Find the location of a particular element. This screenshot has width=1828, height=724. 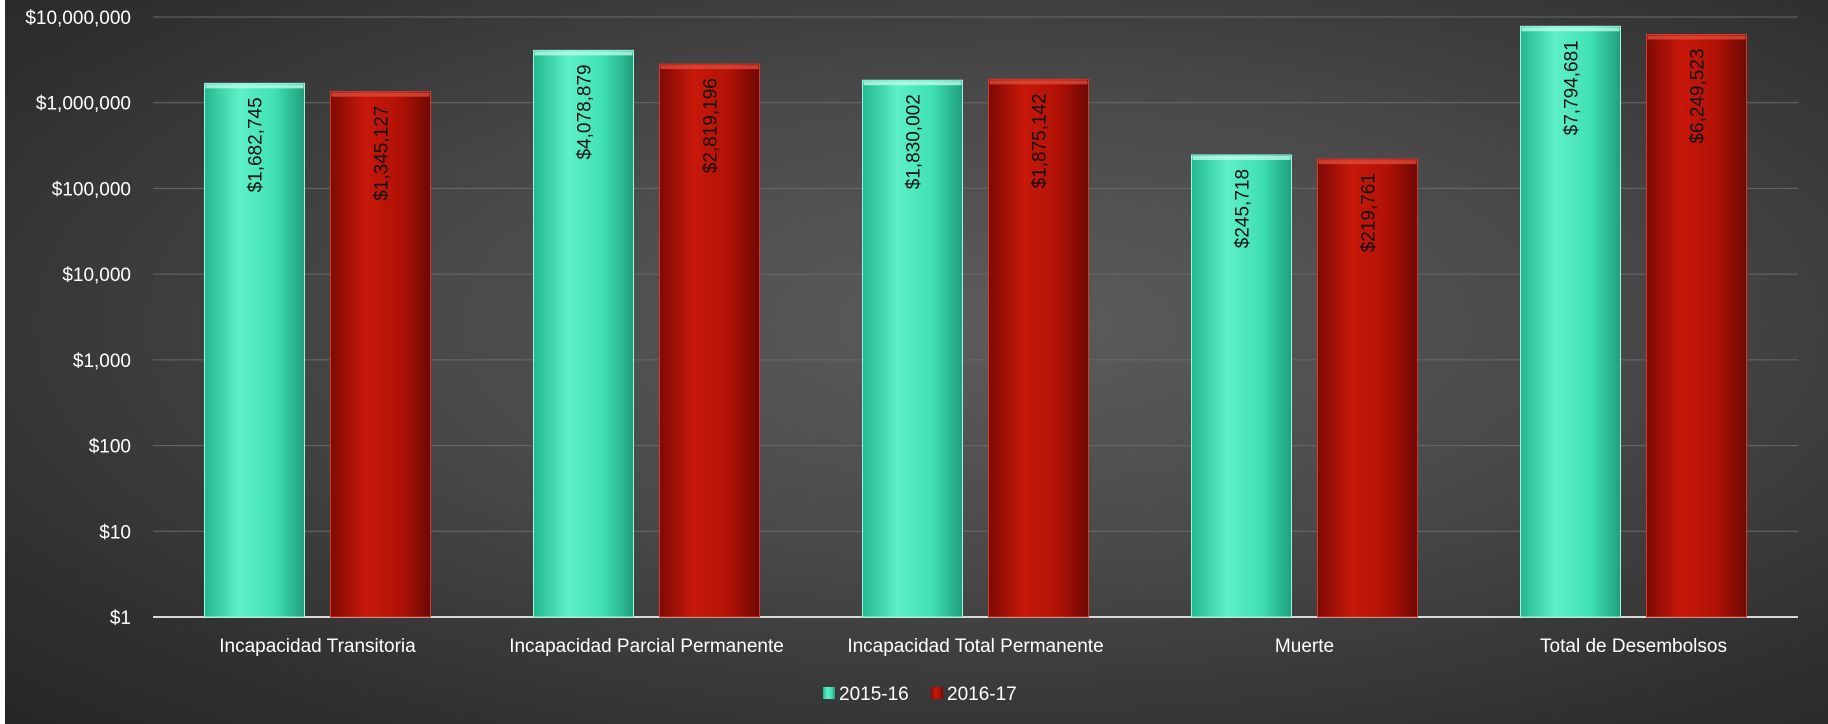

y-tick-label: $1,000 is located at coordinates (102, 361).